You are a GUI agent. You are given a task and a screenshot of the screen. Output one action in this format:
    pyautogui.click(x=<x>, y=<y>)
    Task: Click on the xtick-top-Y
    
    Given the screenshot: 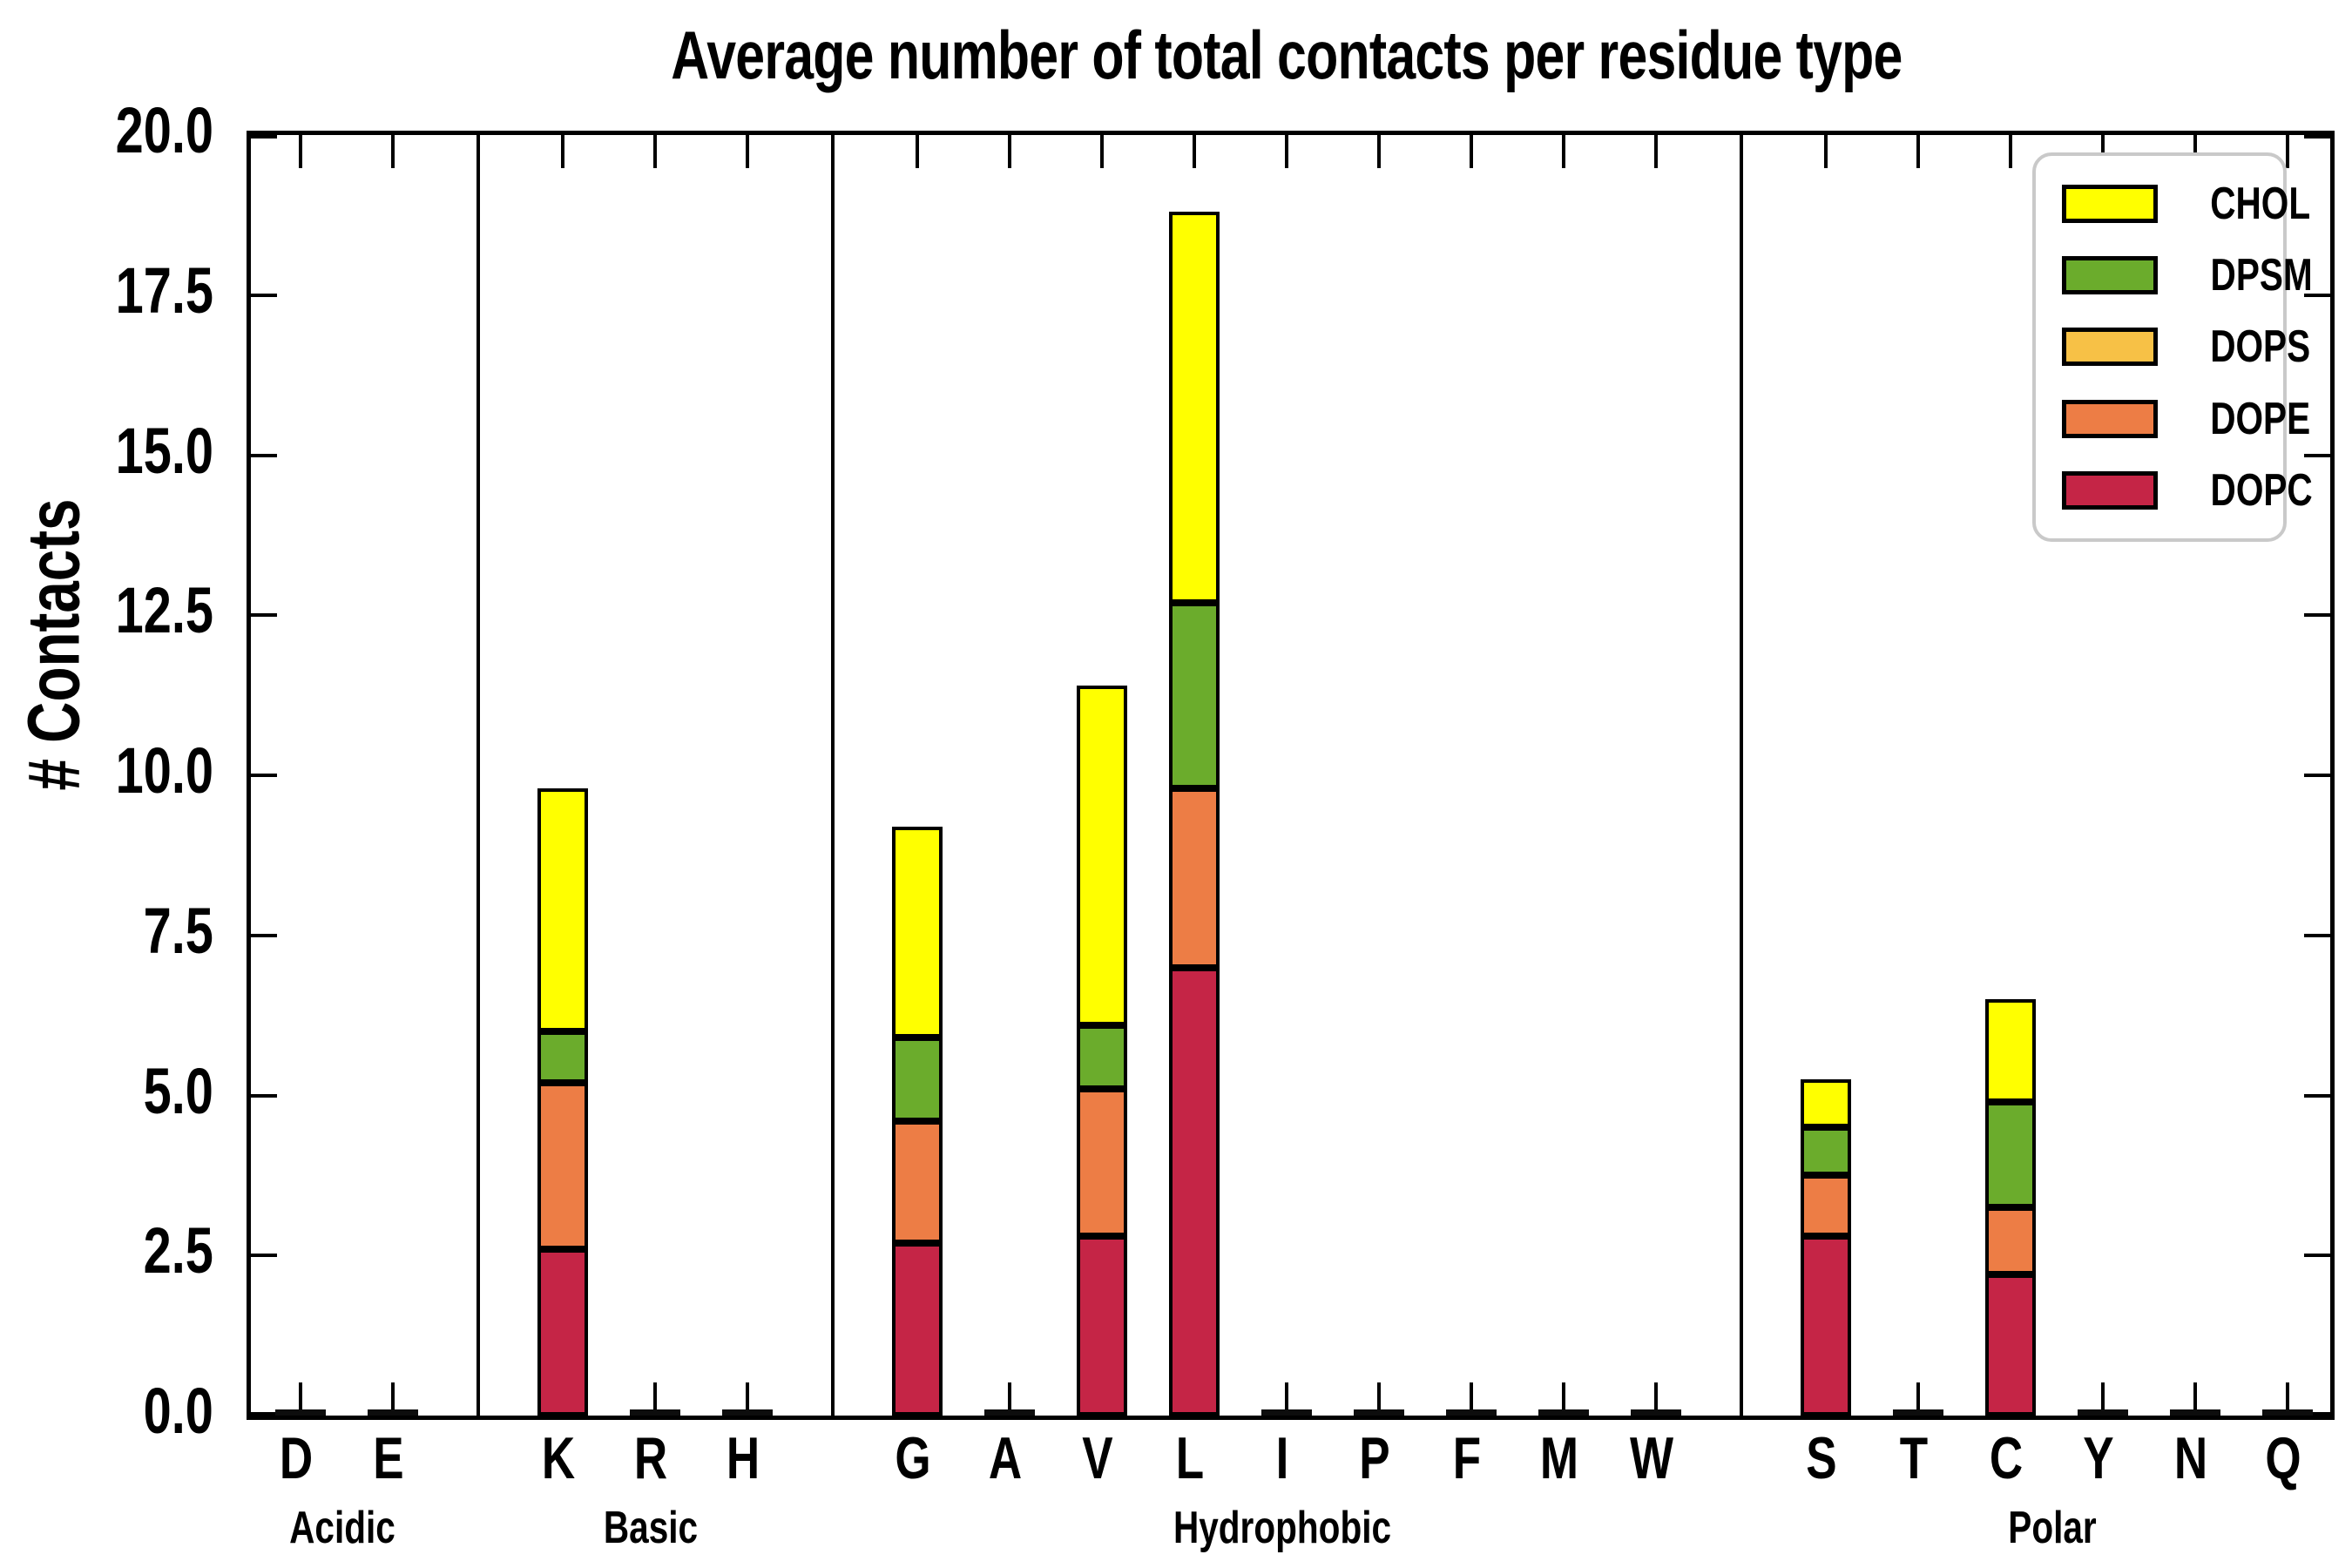 What is the action you would take?
    pyautogui.click(x=2103, y=151)
    